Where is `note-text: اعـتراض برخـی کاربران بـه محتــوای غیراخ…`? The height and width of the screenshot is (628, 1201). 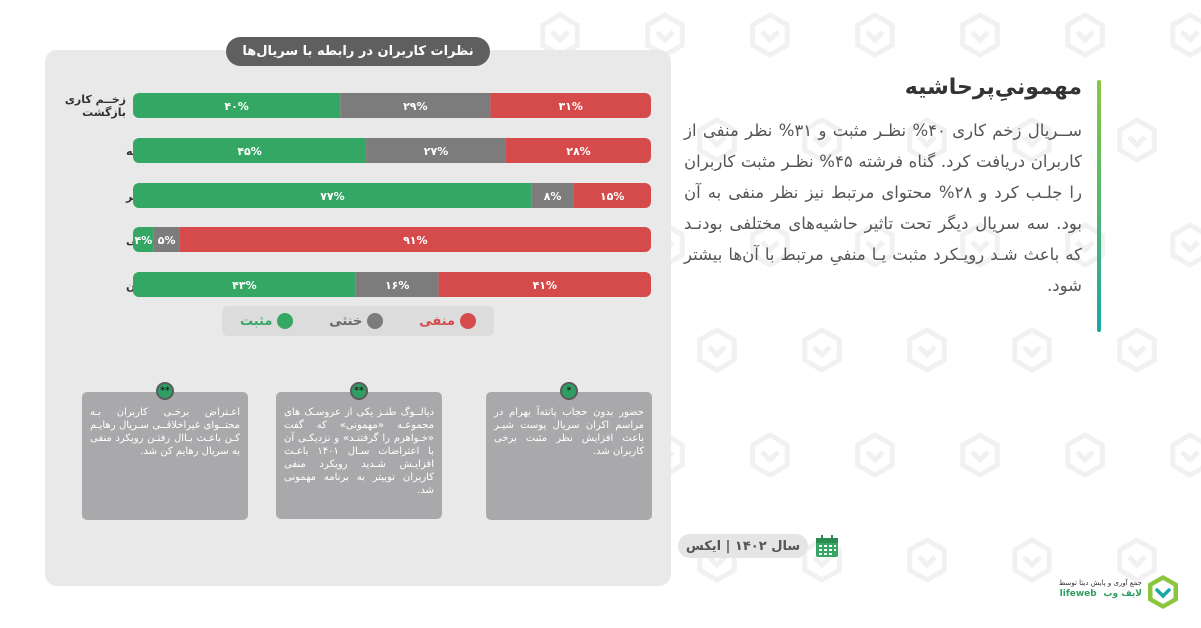 note-text: اعـتراض برخـی کاربران بـه محتــوای غیراخ… is located at coordinates (165, 432).